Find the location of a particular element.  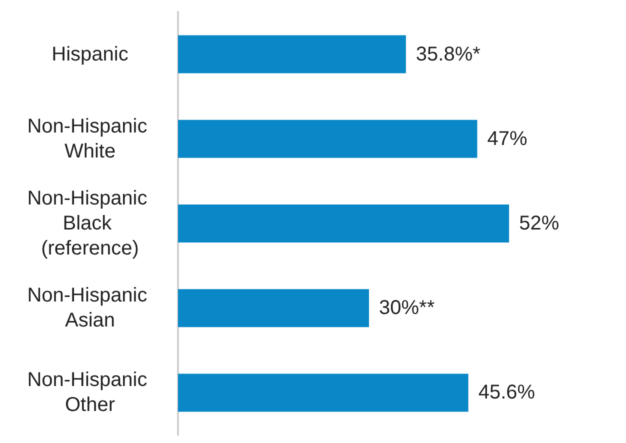

data-label: 30%** is located at coordinates (407, 308).